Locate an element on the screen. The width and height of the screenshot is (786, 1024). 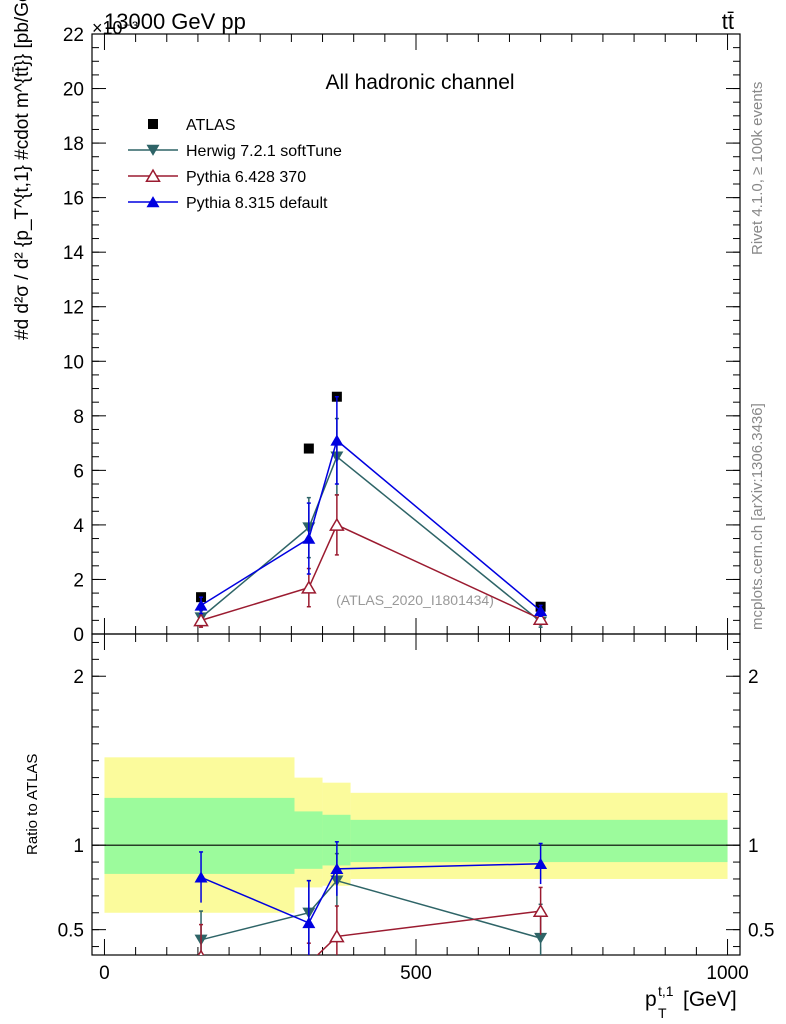
legend-entry-pythia-8-315-default: Pythia 8.315 default is located at coordinates (228, 203).